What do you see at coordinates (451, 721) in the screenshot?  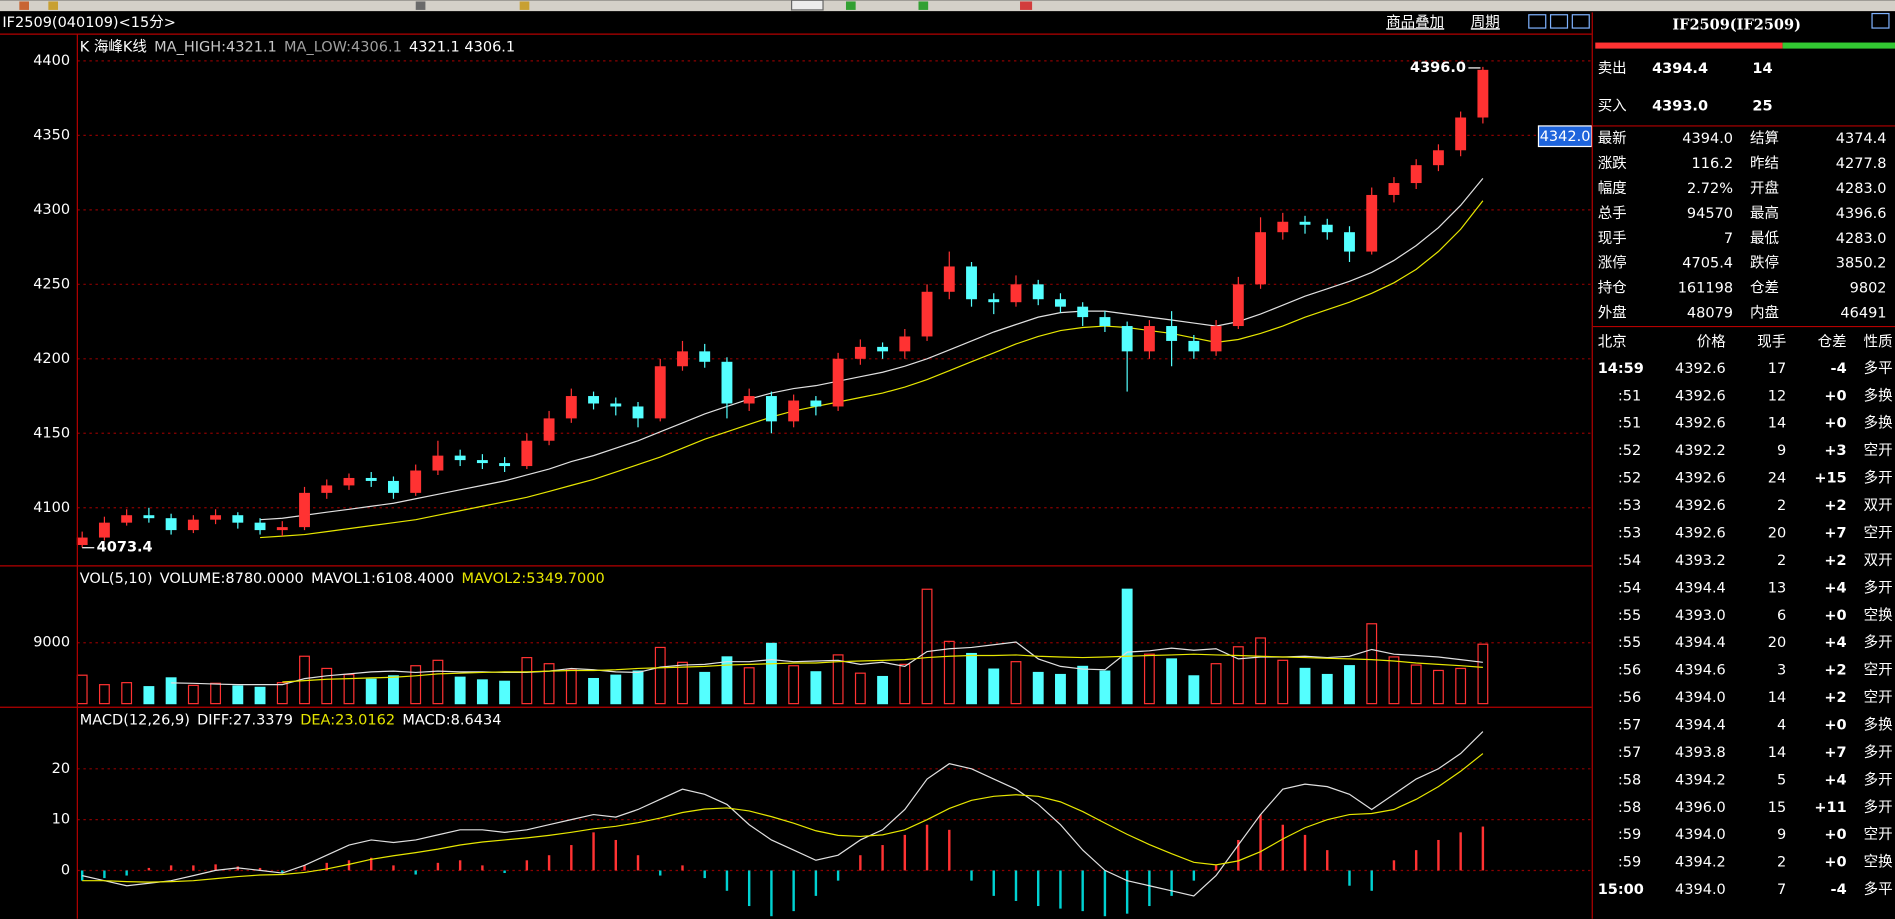 I see `header-part: MACD:8.6434` at bounding box center [451, 721].